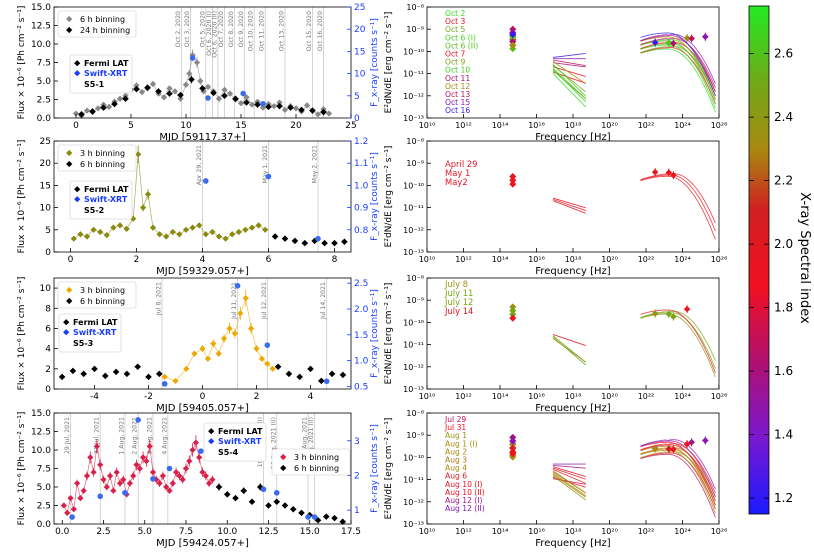 The height and width of the screenshot is (553, 814). I want to click on legend-binning: 3 h binning 6 h binning, so click(97, 158).